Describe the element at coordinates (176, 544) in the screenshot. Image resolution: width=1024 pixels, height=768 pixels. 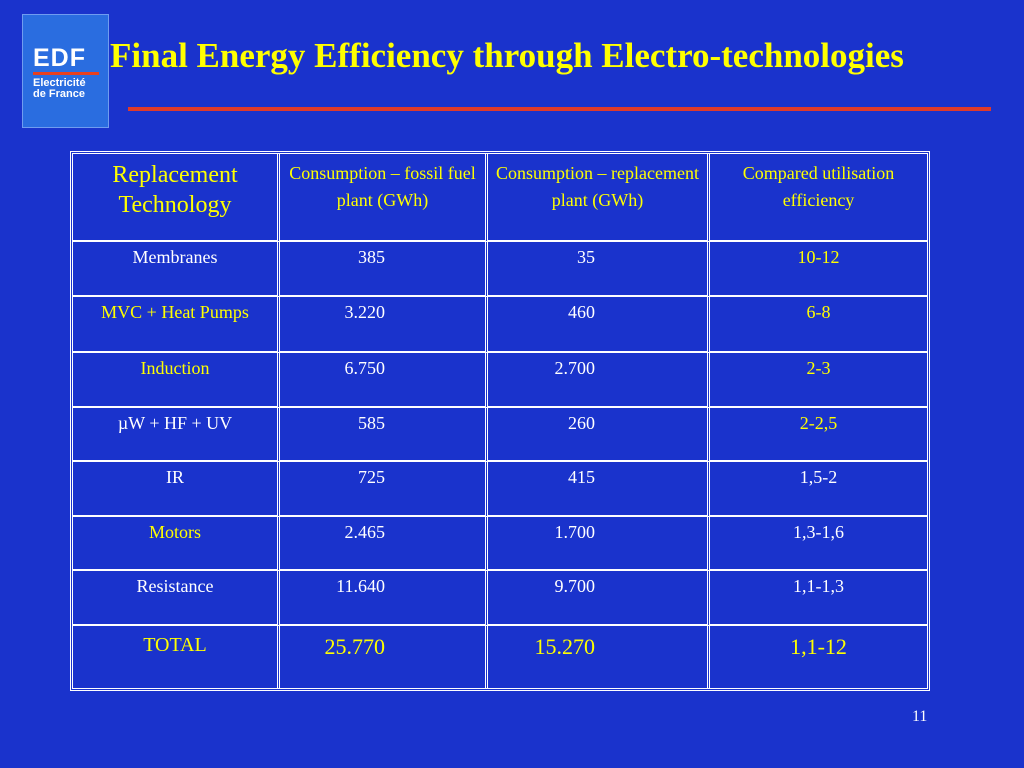
I see `cell-technology: Motors` at that location.